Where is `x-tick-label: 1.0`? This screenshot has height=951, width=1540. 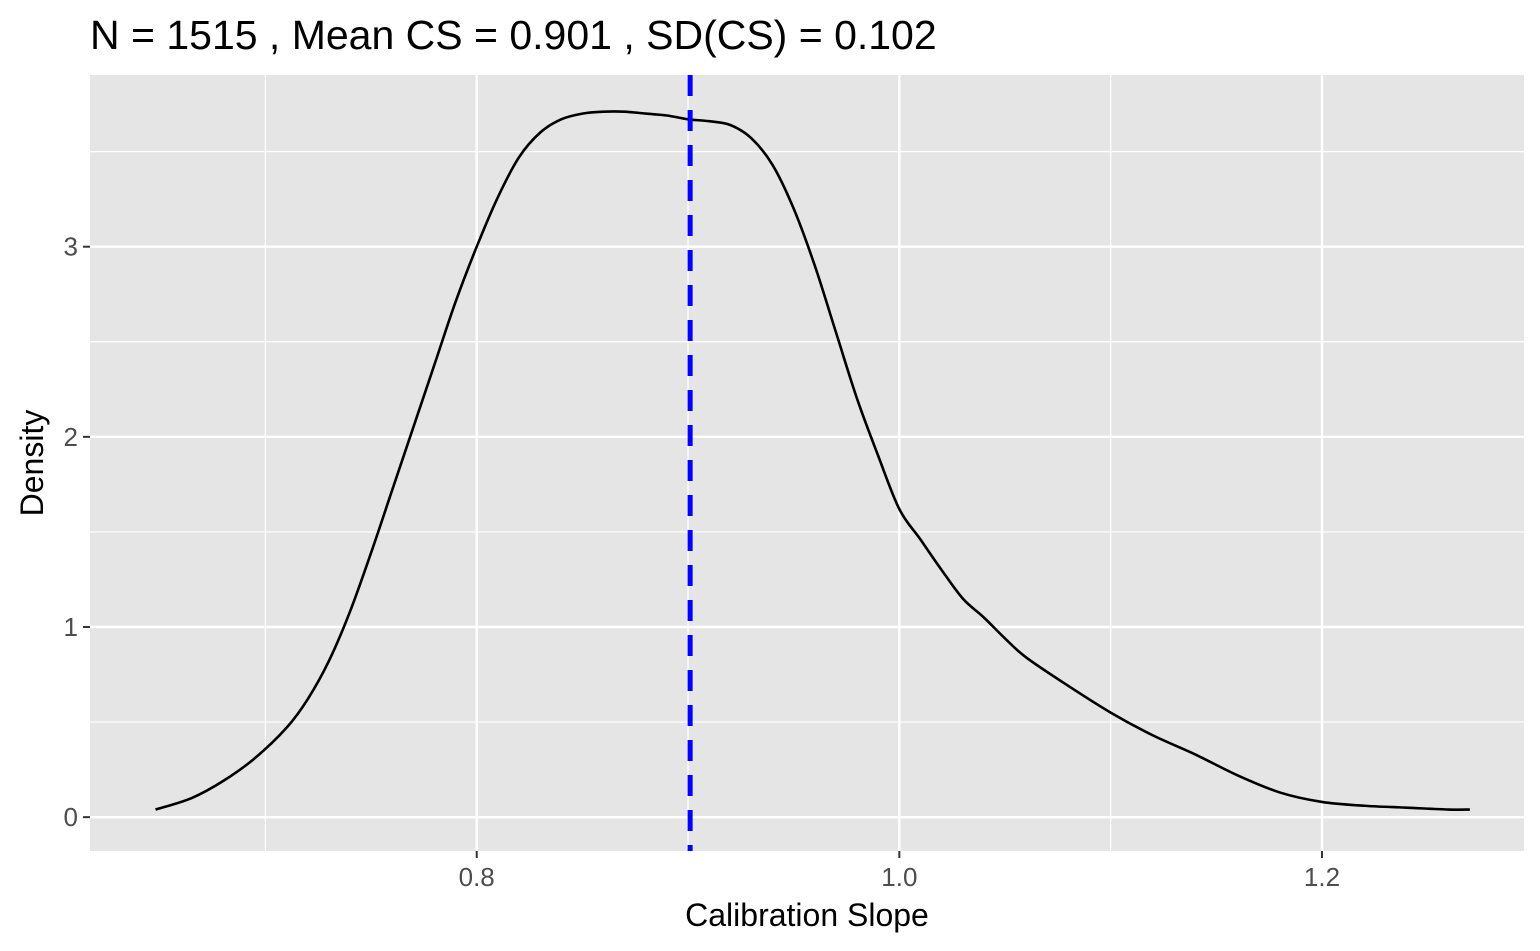 x-tick-label: 1.0 is located at coordinates (899, 877).